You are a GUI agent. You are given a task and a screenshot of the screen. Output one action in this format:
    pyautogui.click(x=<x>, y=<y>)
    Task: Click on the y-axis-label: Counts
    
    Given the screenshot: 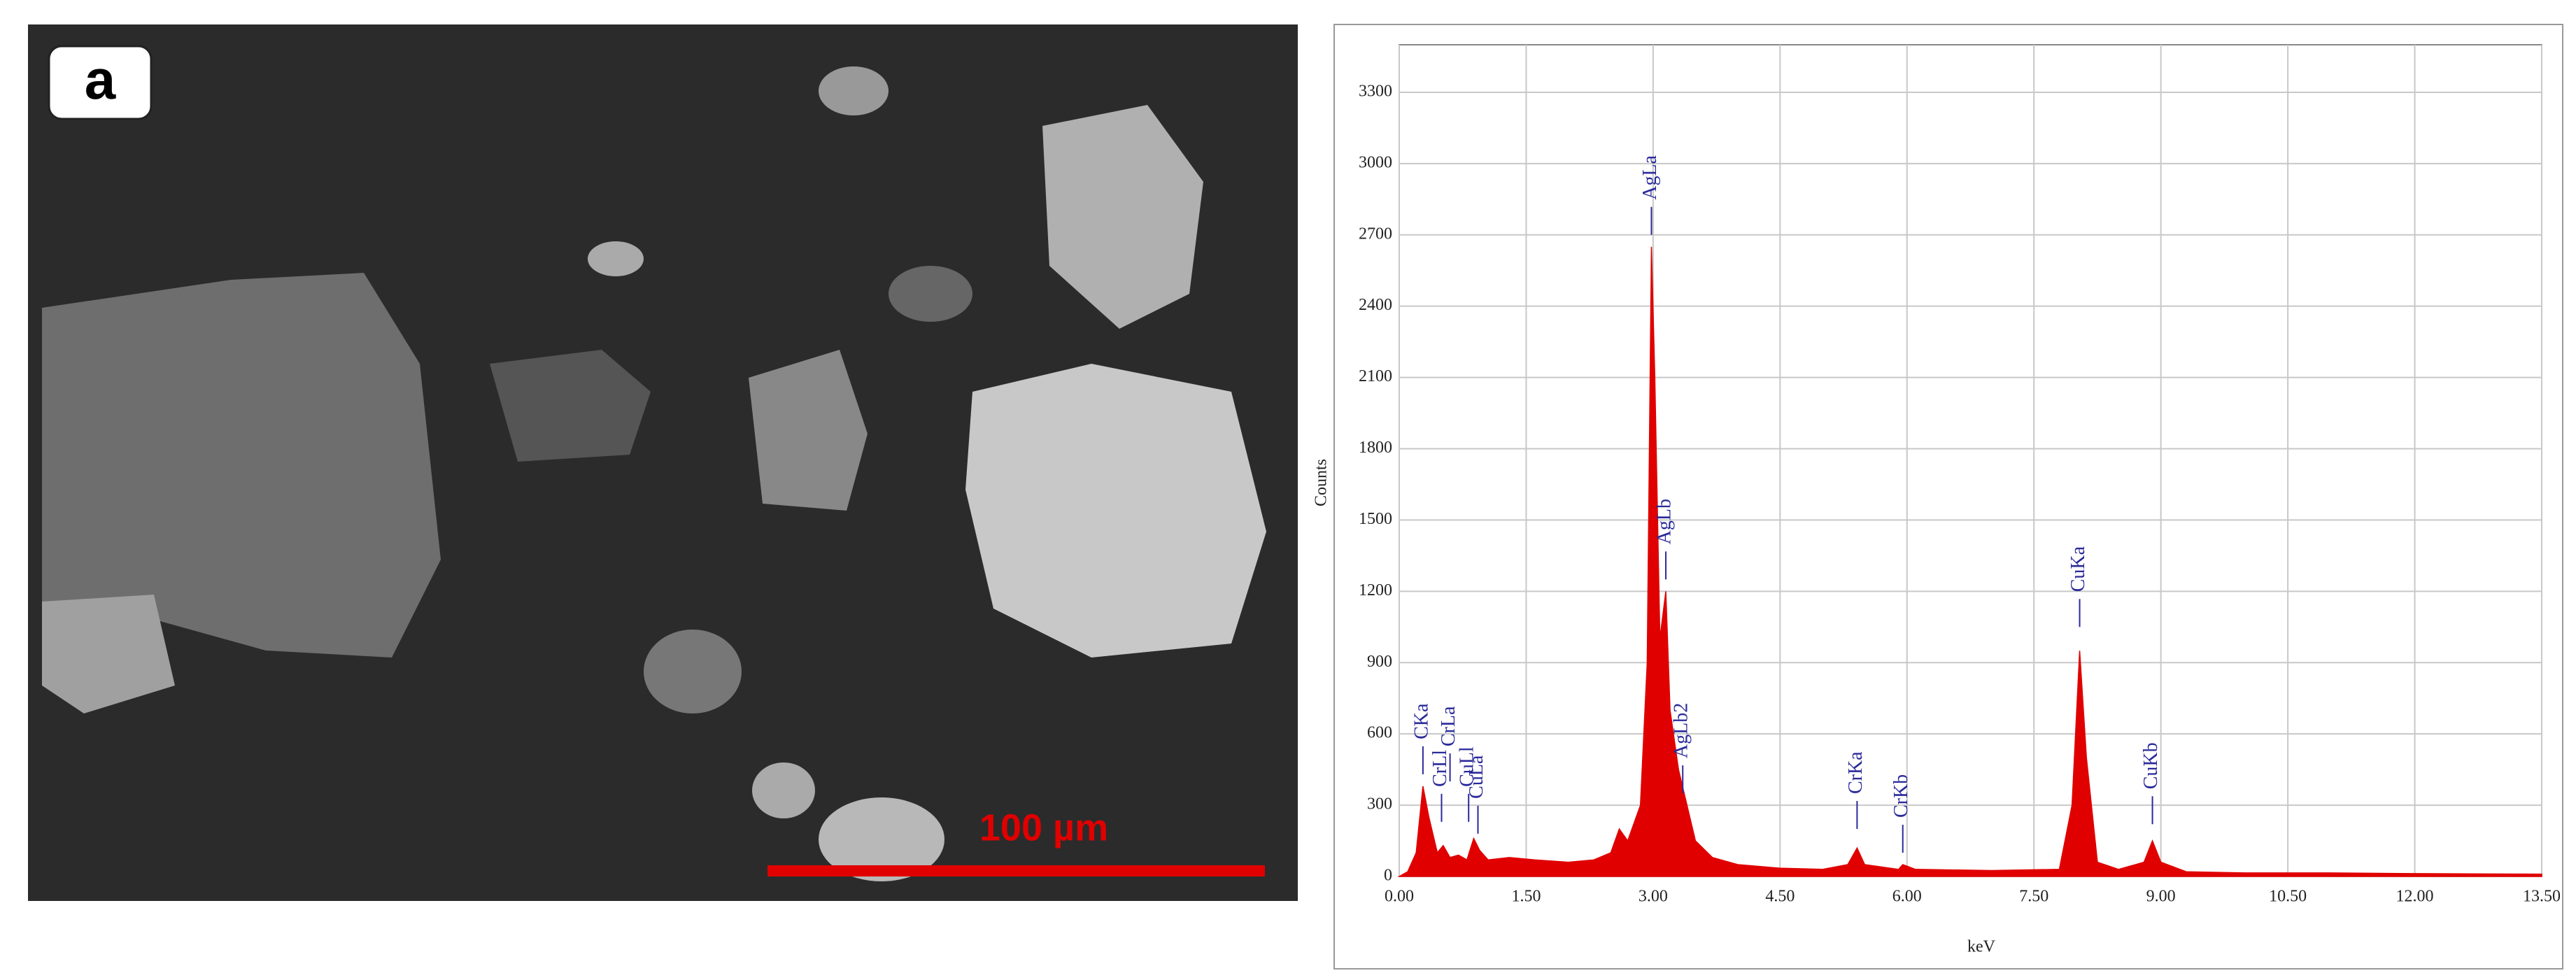 What is the action you would take?
    pyautogui.click(x=1321, y=483)
    